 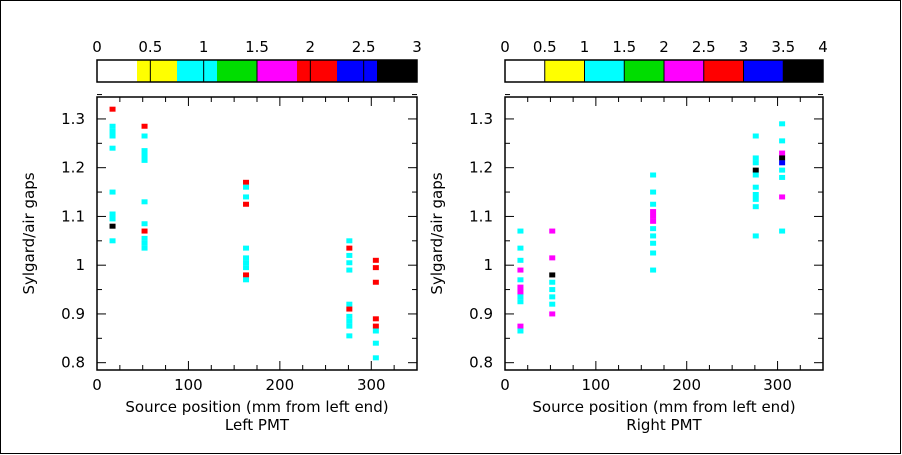 What do you see at coordinates (204, 47) in the screenshot?
I see `color-scale-tick-label: 1` at bounding box center [204, 47].